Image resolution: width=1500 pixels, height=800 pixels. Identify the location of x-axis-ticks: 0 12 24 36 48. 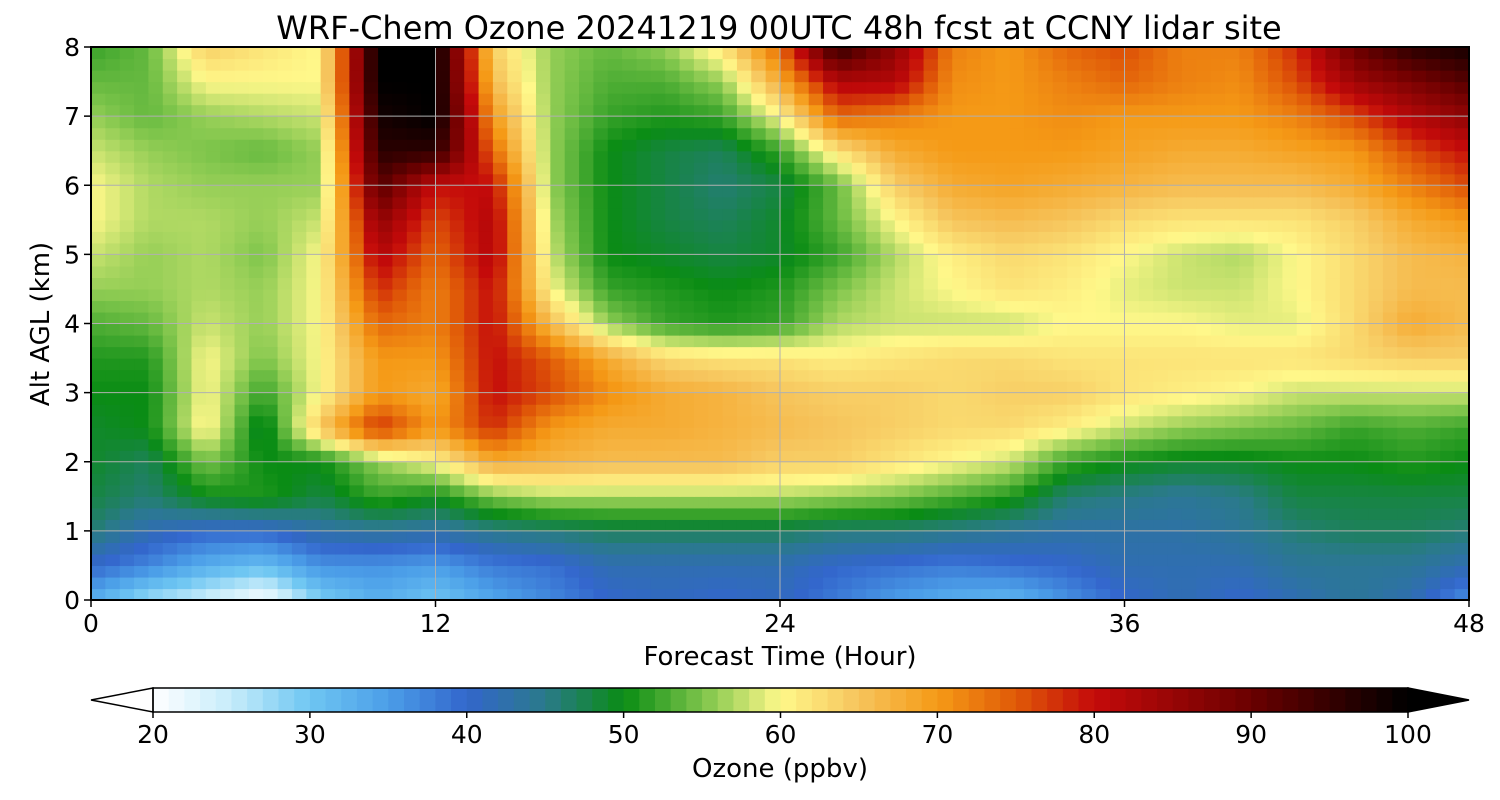
(784, 619).